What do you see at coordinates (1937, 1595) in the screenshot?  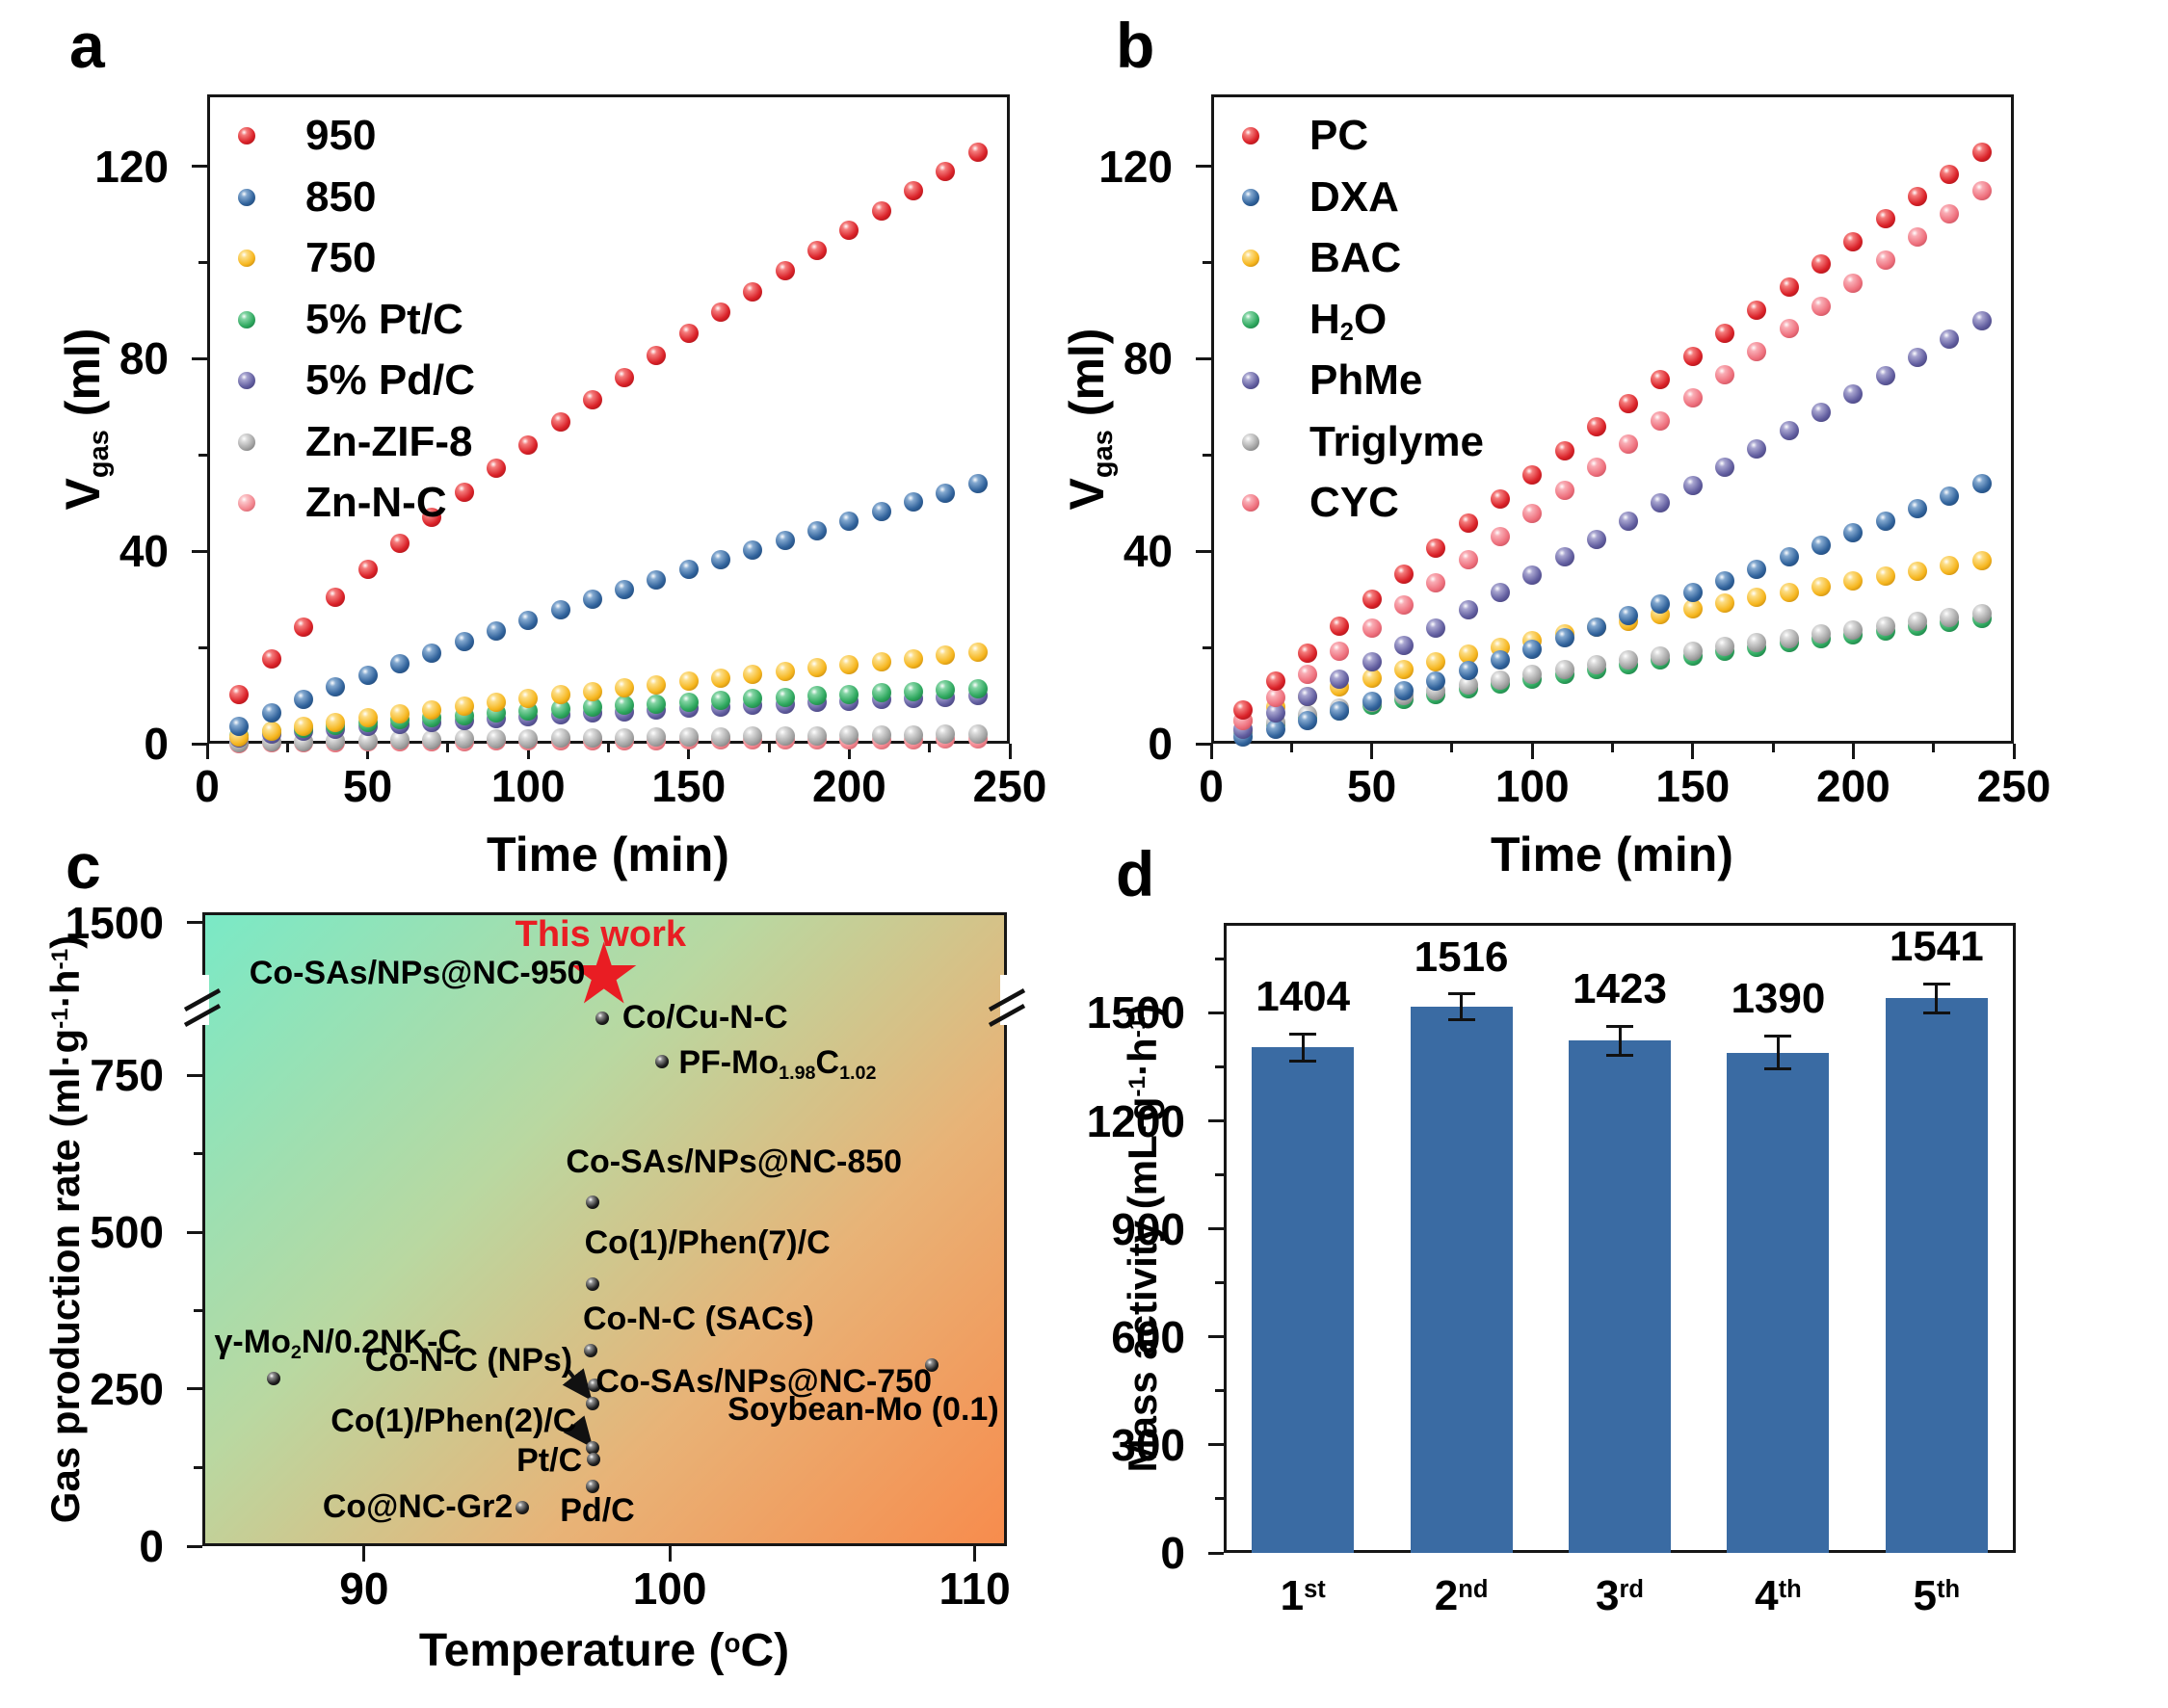 I see `category-label-5th: 5th` at bounding box center [1937, 1595].